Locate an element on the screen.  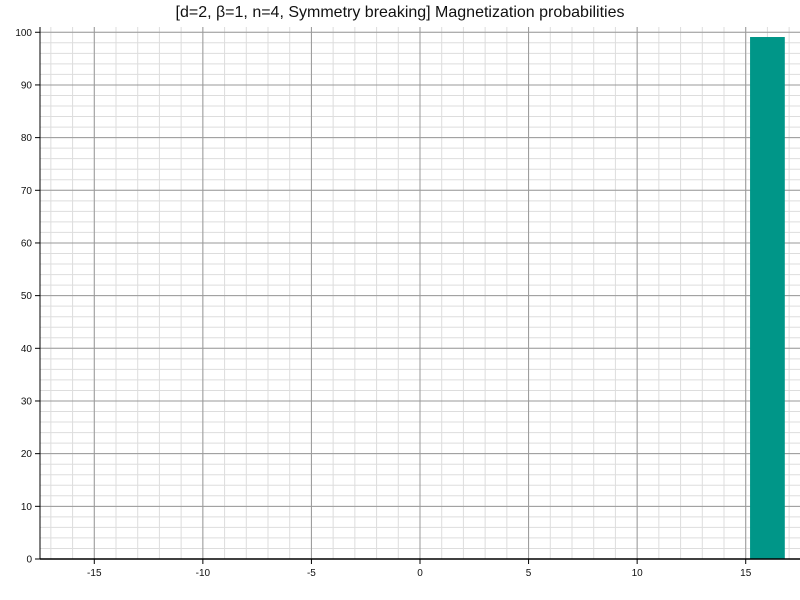
y-tick-label: 40 is located at coordinates (27, 349).